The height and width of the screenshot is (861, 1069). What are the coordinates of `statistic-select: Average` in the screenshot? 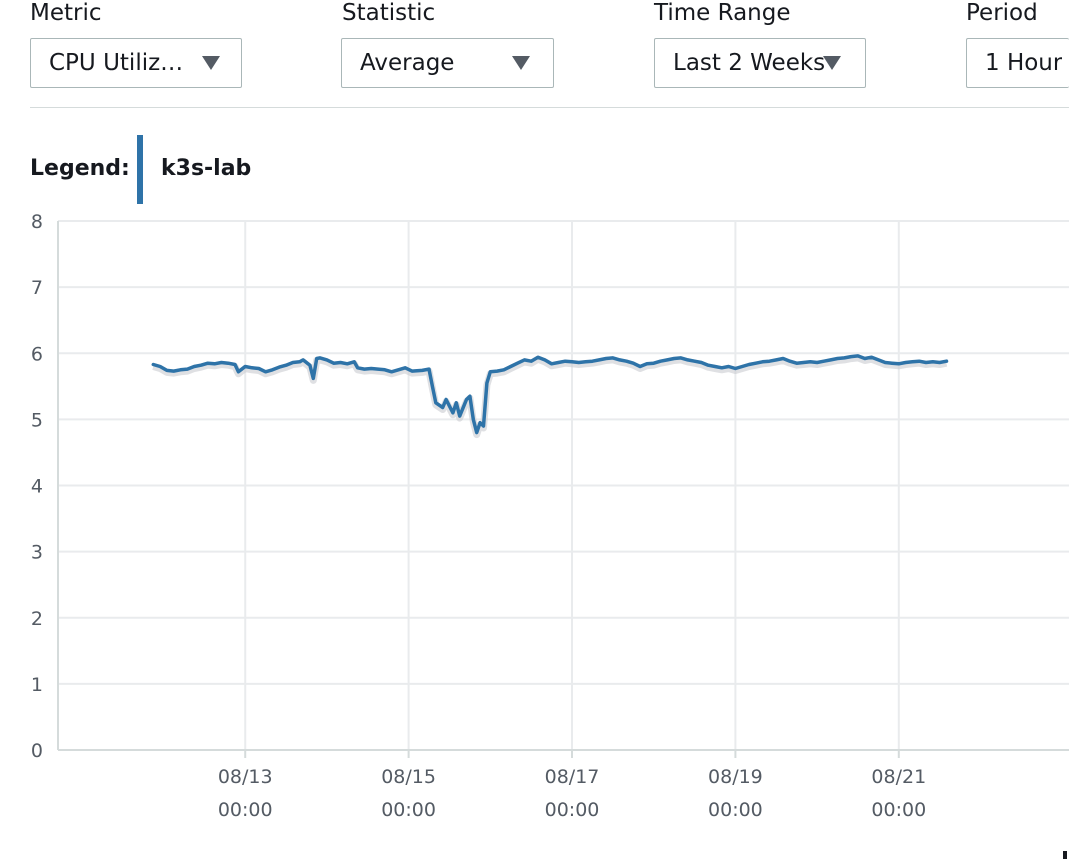 It's located at (447, 63).